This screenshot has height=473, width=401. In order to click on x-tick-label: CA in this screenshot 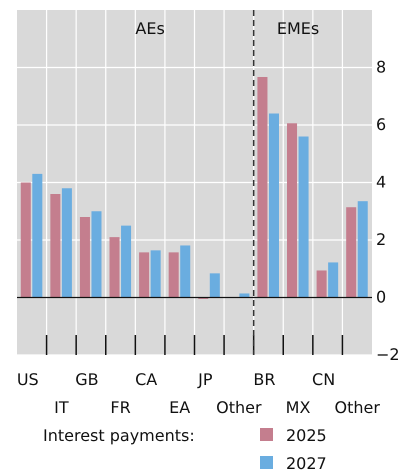, I will do `click(146, 379)`.